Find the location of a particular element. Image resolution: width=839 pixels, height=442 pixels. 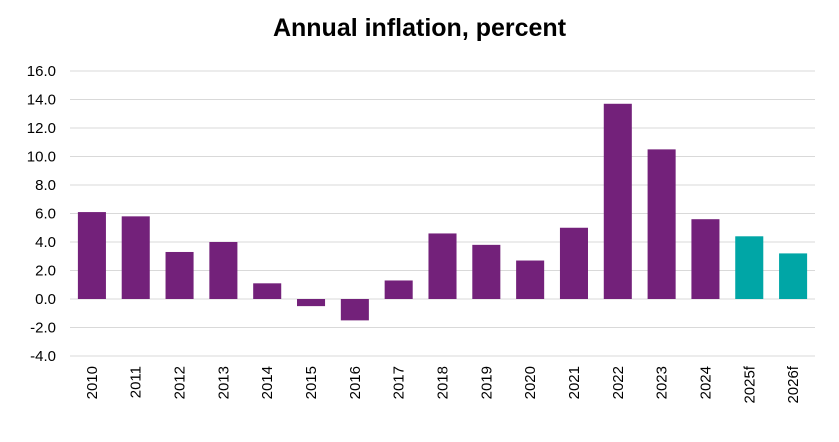

bar-2019 is located at coordinates (486, 271).